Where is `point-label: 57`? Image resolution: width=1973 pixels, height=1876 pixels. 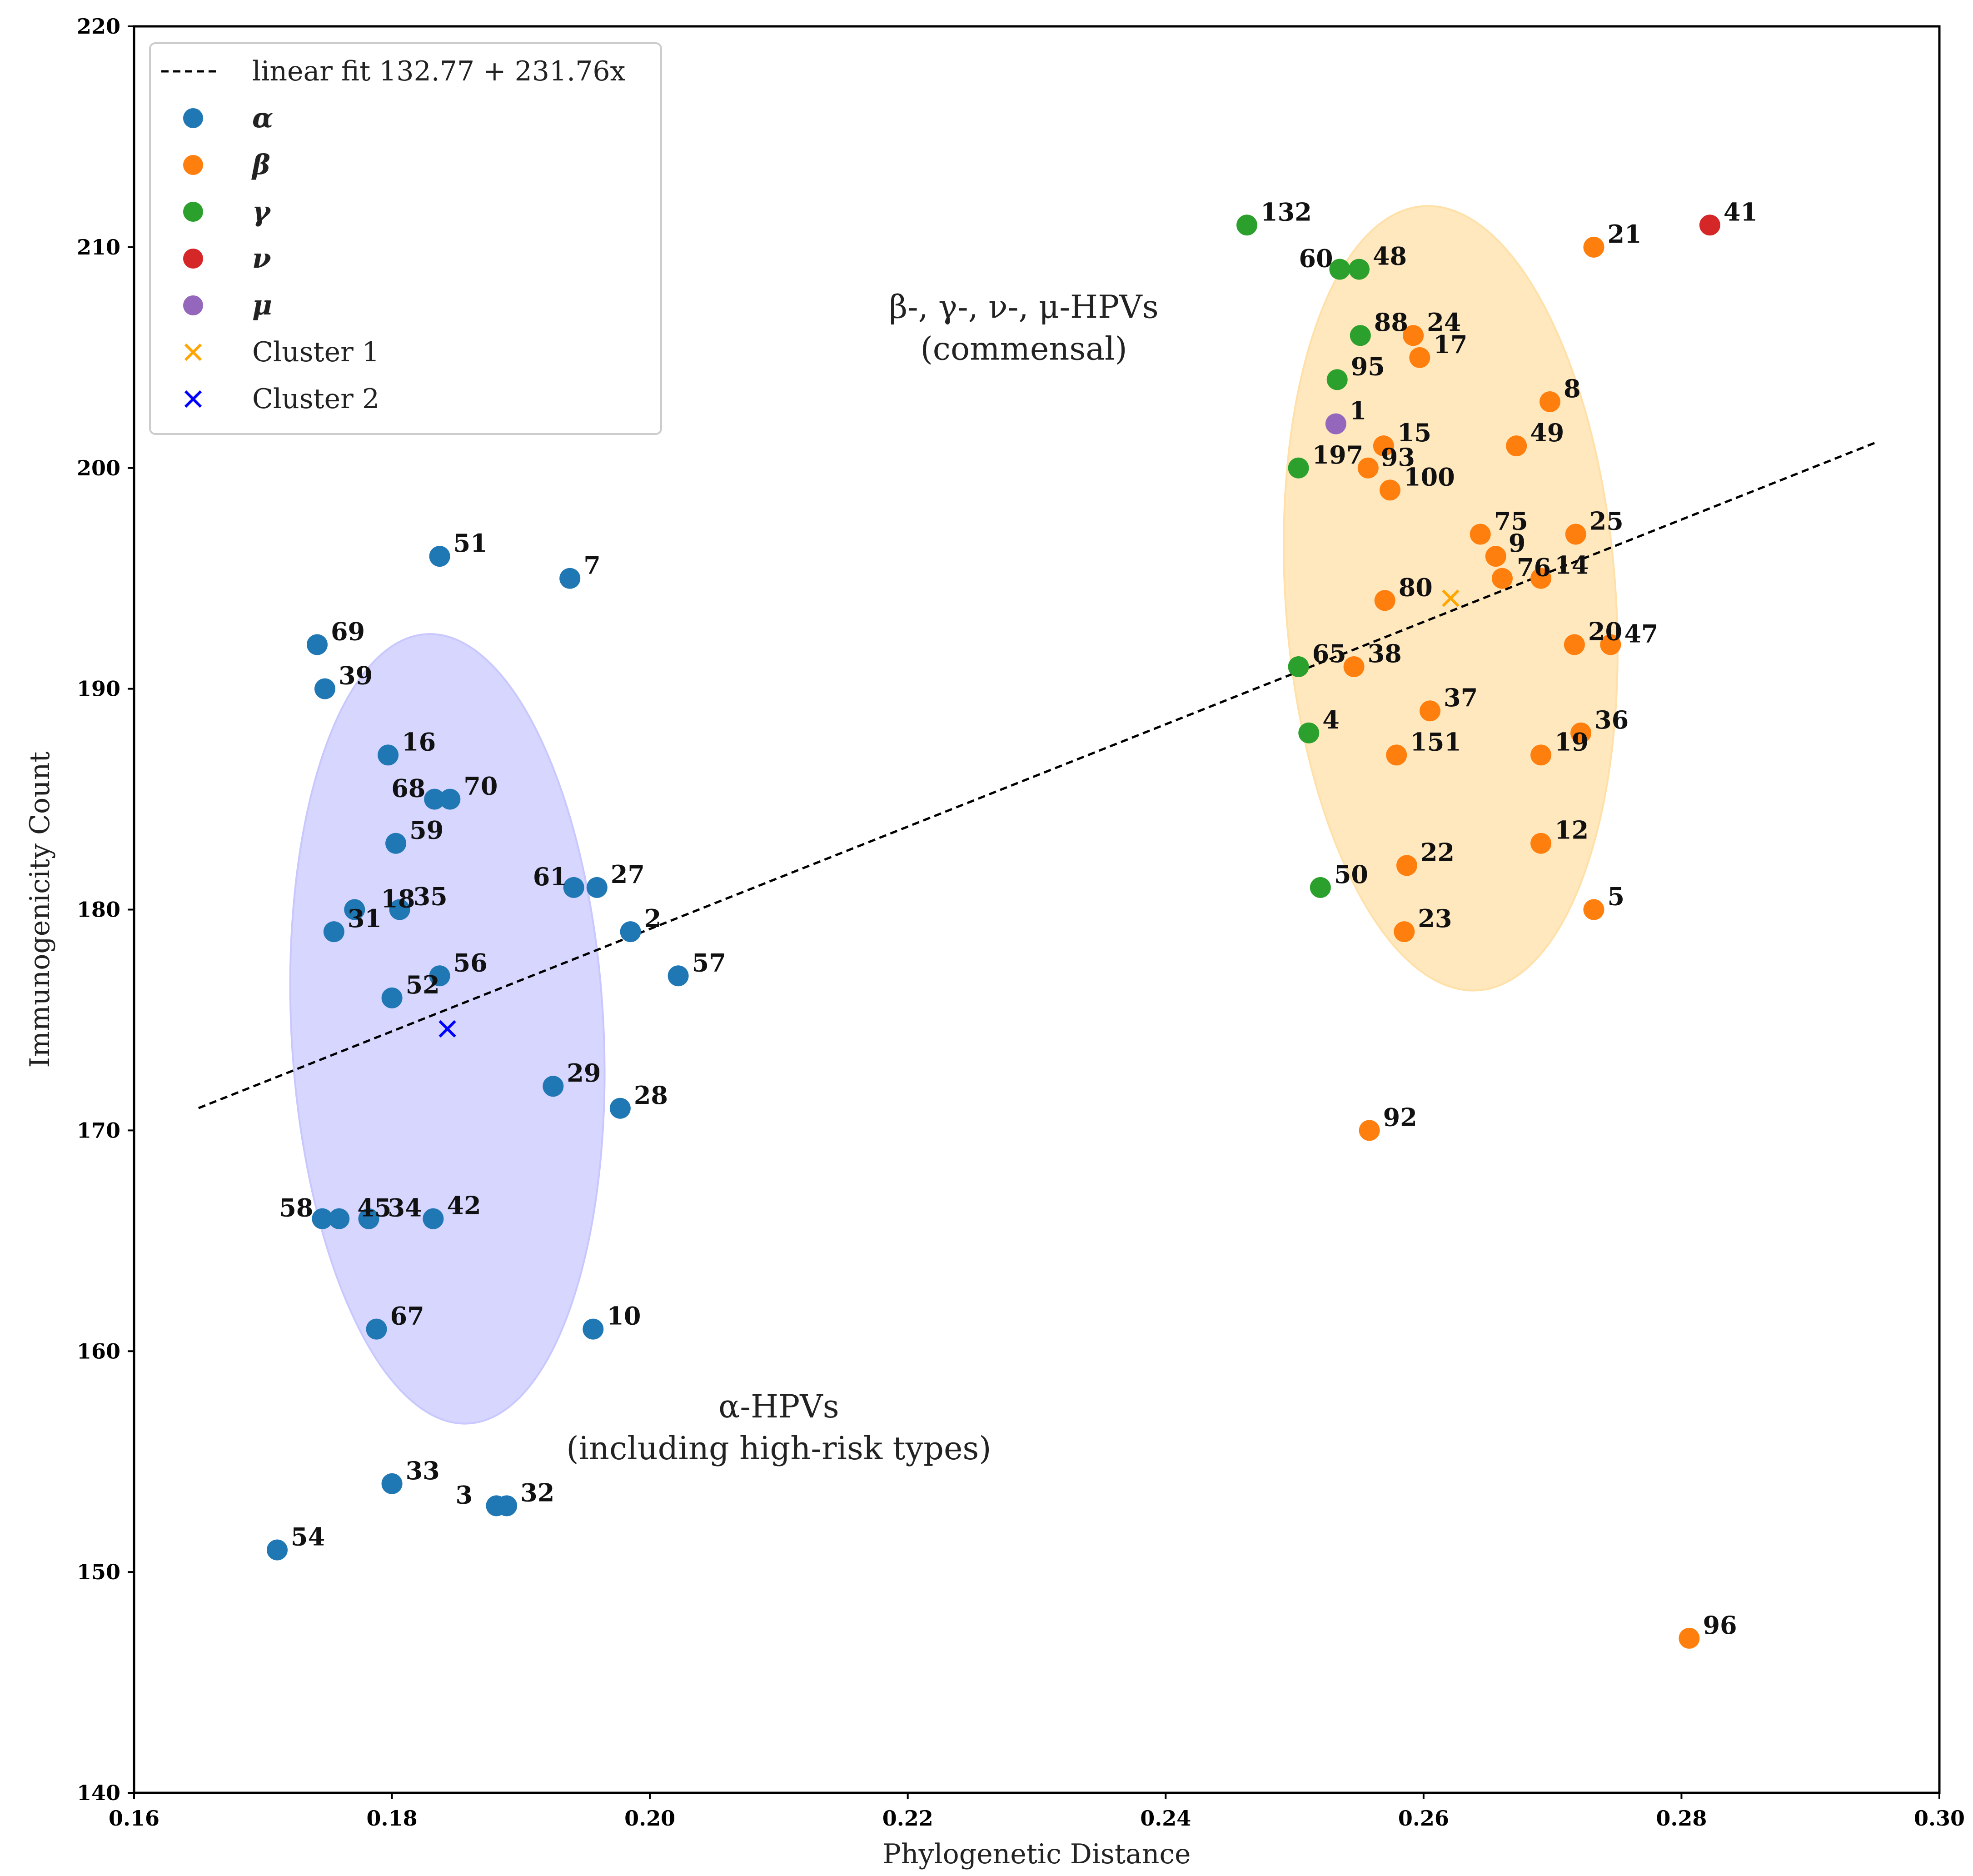
point-label: 57 is located at coordinates (709, 962).